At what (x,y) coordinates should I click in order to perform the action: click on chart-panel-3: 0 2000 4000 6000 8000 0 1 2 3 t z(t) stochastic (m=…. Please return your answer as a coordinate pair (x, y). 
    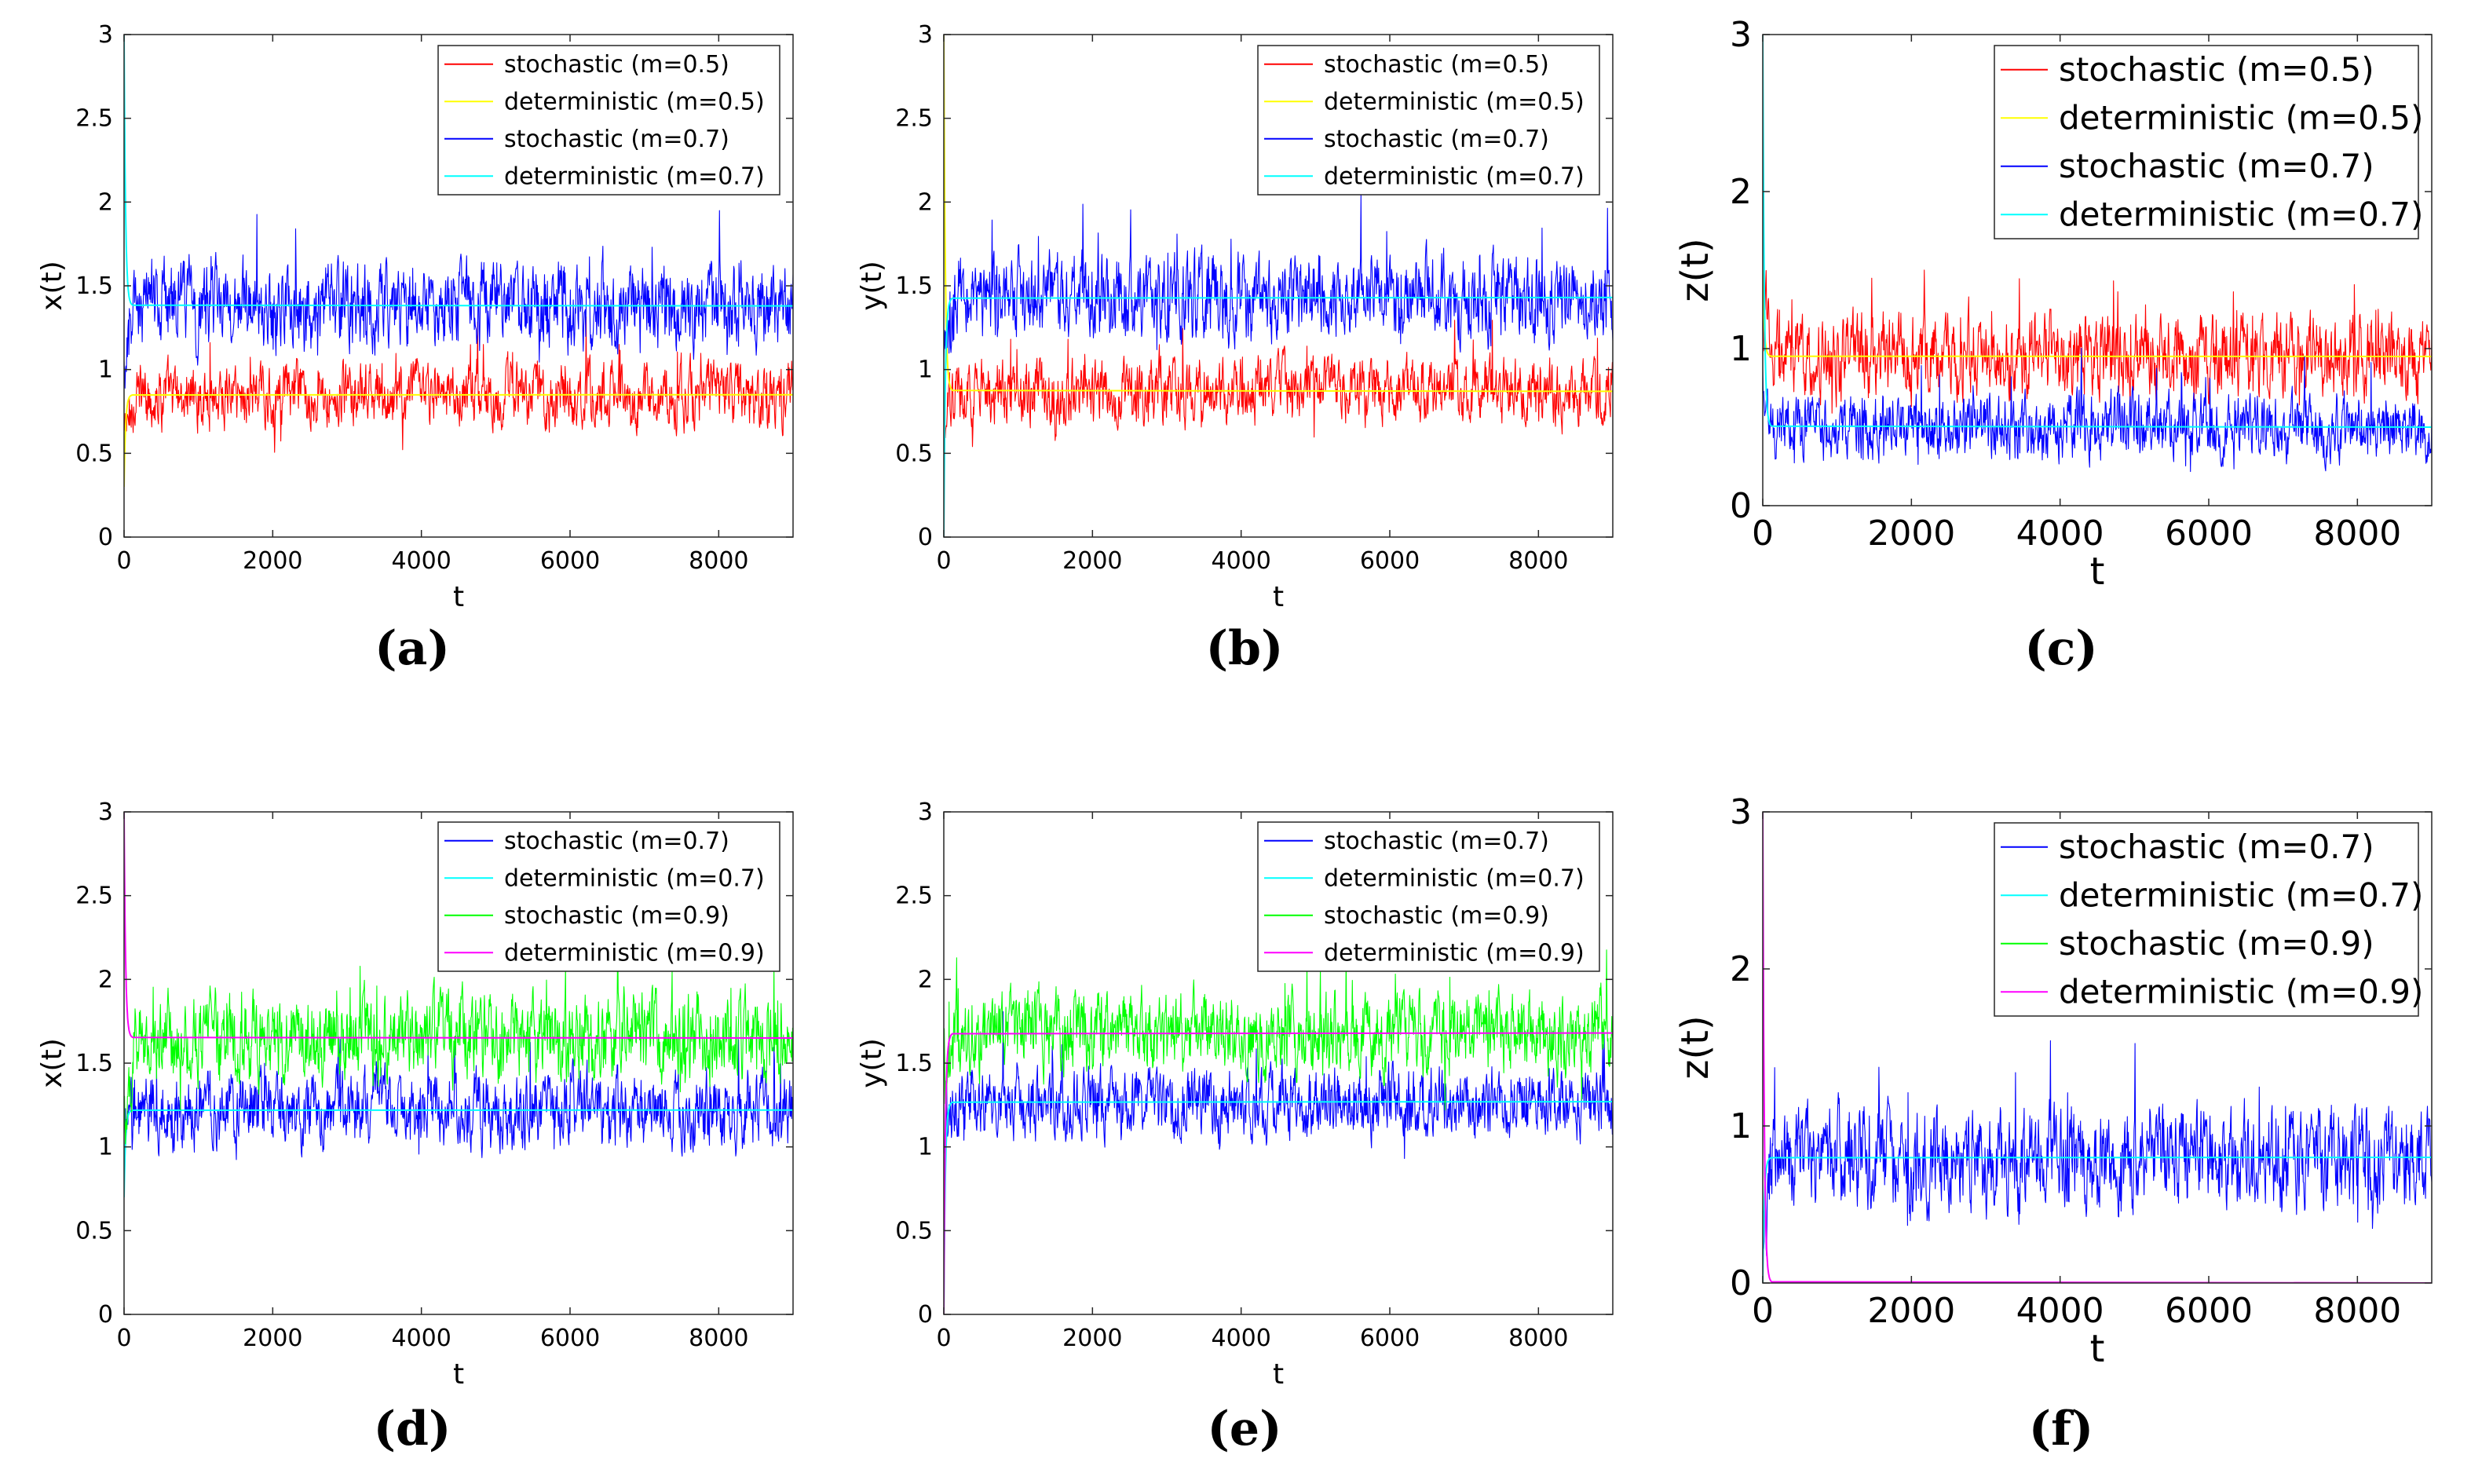
    Looking at the image, I should click on (2053, 346).